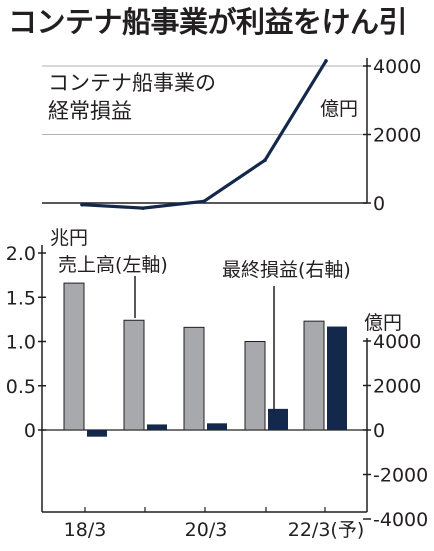 Image resolution: width=434 pixels, height=551 pixels. I want to click on left-axis-tick-label: 1.5, so click(21, 298).